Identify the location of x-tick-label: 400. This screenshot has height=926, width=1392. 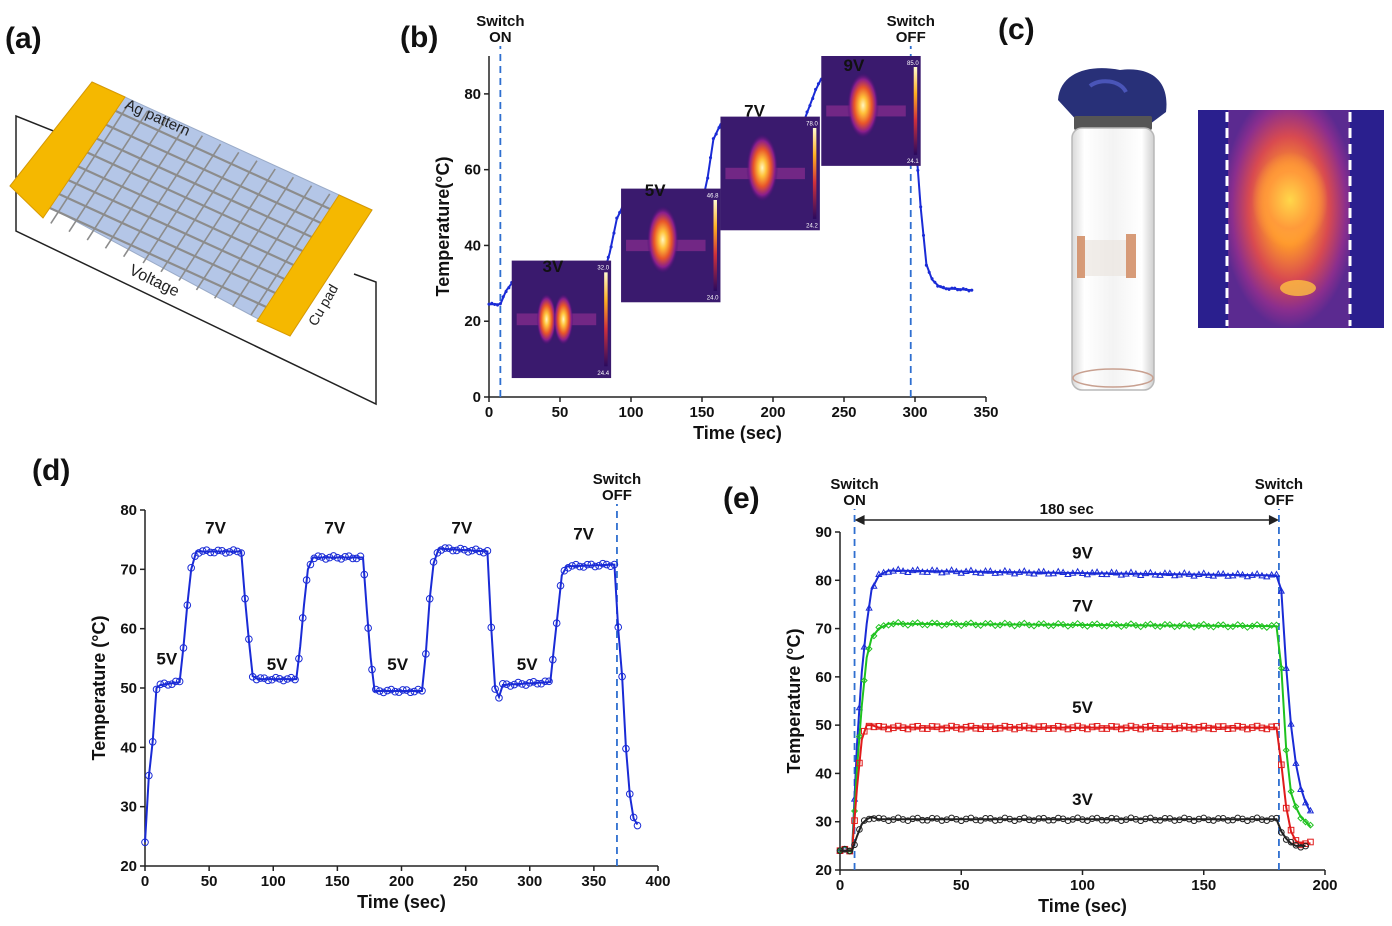
(657, 881).